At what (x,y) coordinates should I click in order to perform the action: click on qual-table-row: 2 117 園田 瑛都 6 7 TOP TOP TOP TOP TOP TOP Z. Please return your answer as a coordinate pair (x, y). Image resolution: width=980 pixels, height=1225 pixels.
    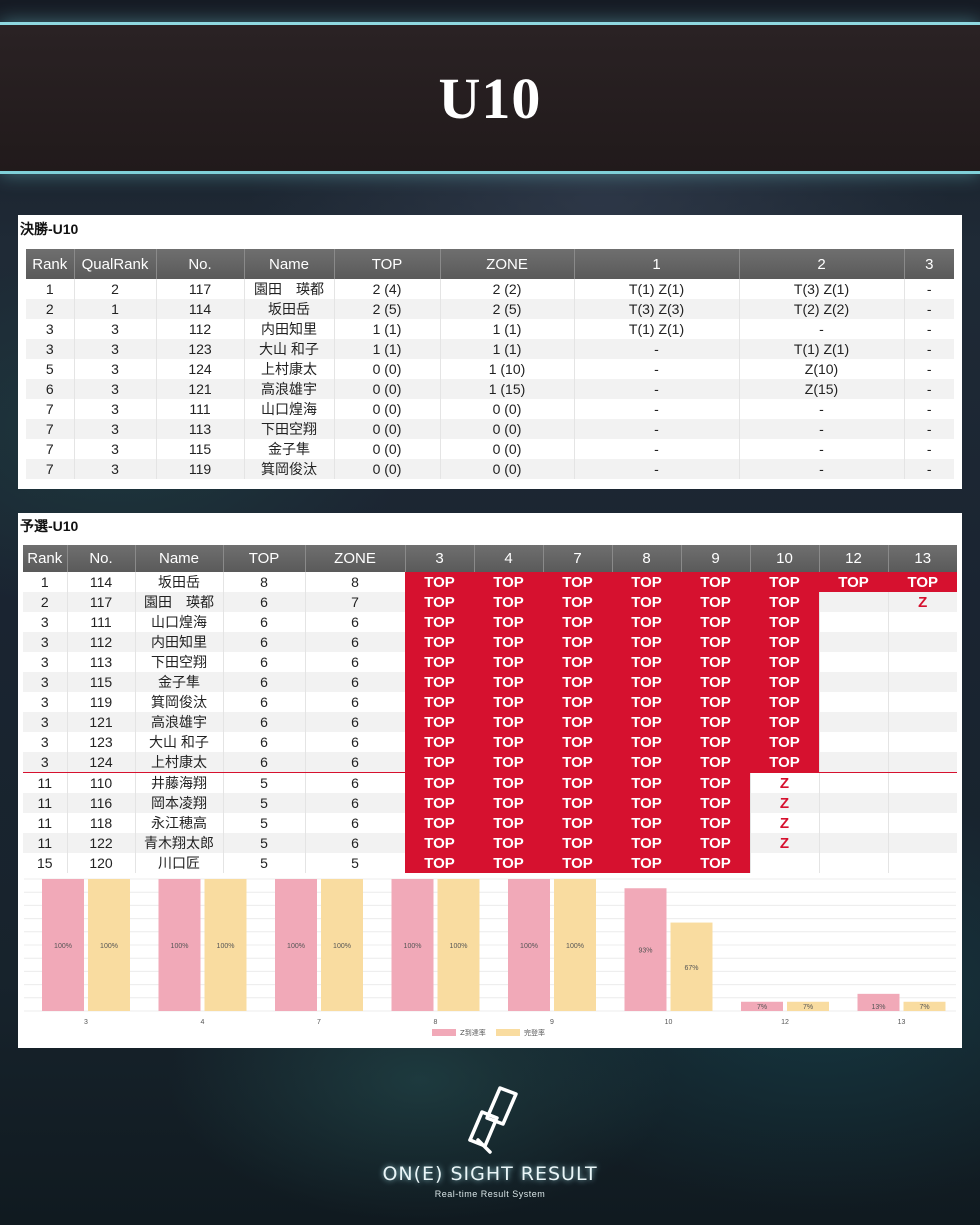
    Looking at the image, I should click on (490, 602).